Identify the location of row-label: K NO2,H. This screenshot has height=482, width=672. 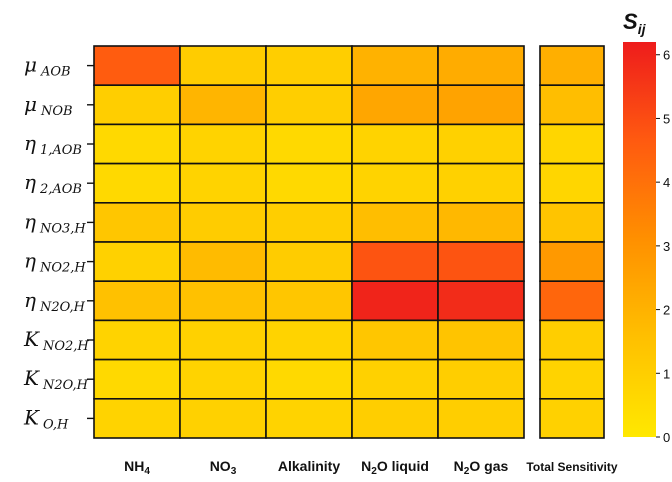
(56, 340).